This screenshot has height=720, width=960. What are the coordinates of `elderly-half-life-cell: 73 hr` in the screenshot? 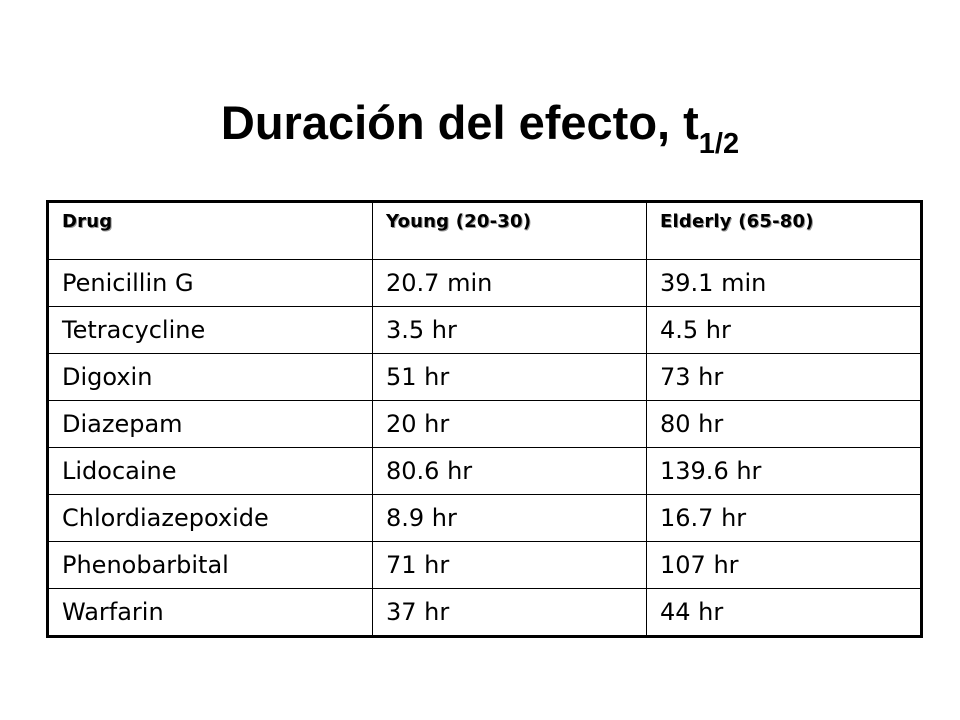 It's located at (784, 377).